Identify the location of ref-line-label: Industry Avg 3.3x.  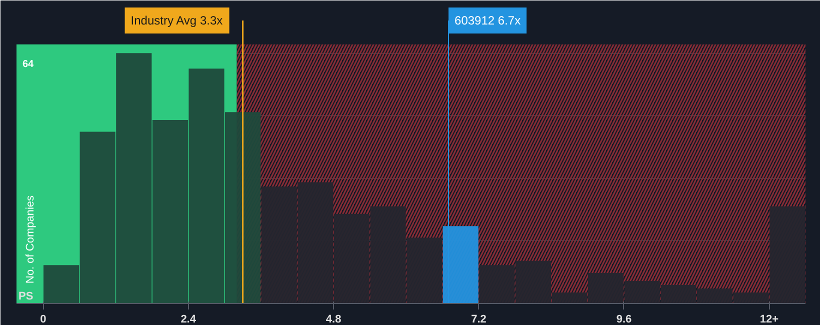
(176, 21).